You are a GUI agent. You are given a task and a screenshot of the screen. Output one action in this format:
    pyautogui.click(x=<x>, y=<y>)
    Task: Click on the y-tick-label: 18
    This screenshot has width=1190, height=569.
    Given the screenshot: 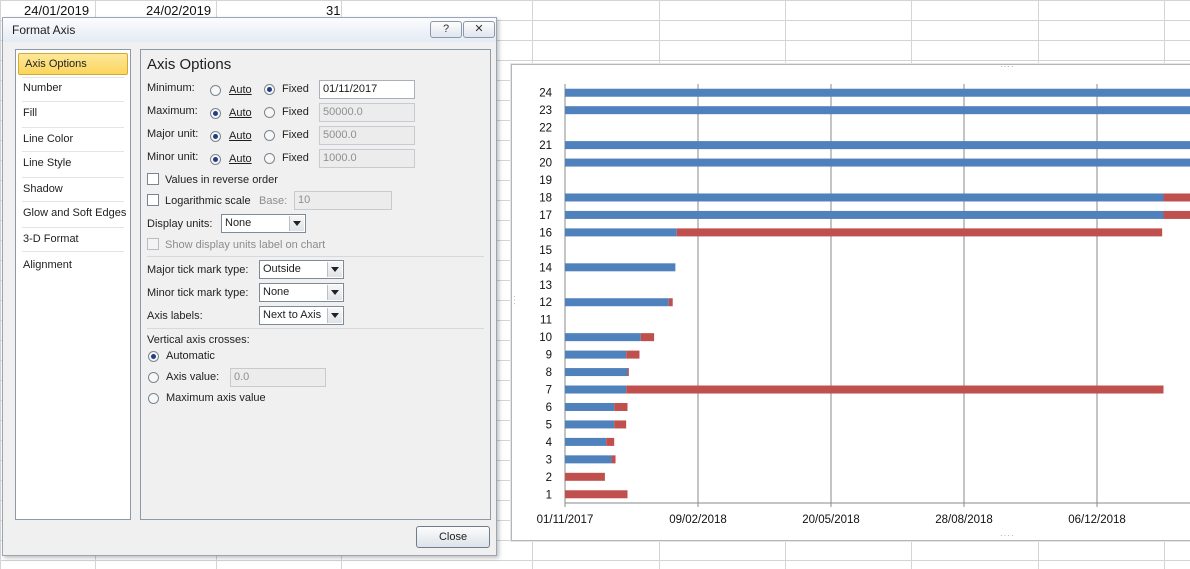 What is the action you would take?
    pyautogui.click(x=545, y=198)
    